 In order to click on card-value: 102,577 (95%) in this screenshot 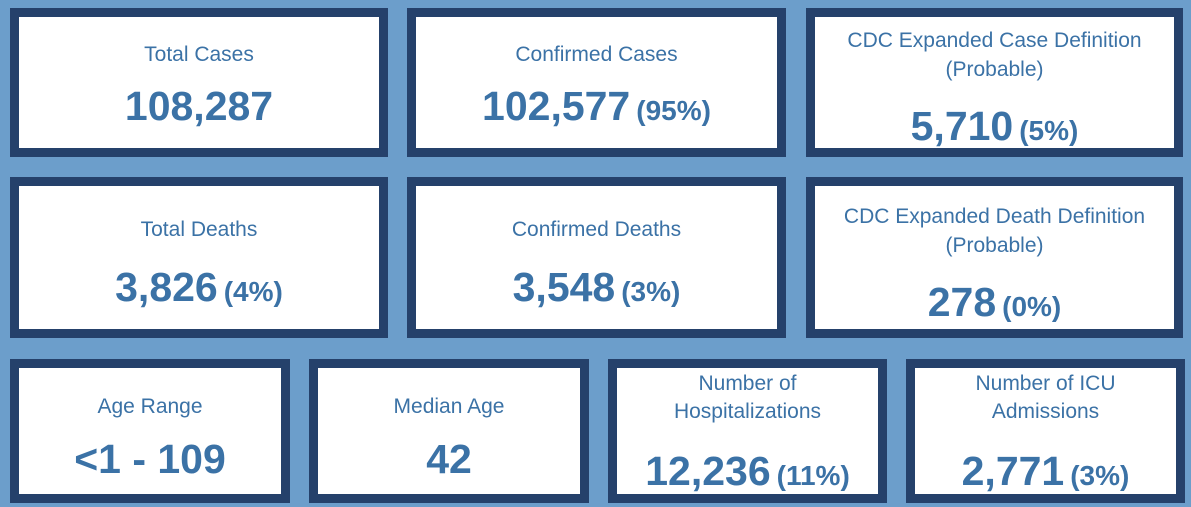, I will do `click(596, 108)`.